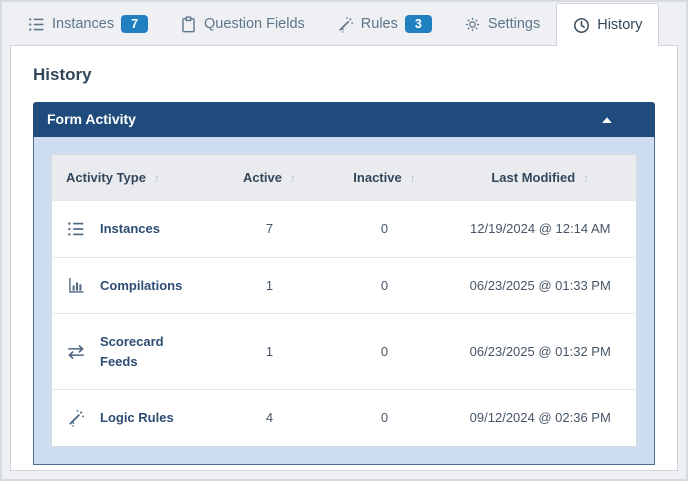 Image resolution: width=688 pixels, height=481 pixels. What do you see at coordinates (472, 24) in the screenshot?
I see `gear-icon` at bounding box center [472, 24].